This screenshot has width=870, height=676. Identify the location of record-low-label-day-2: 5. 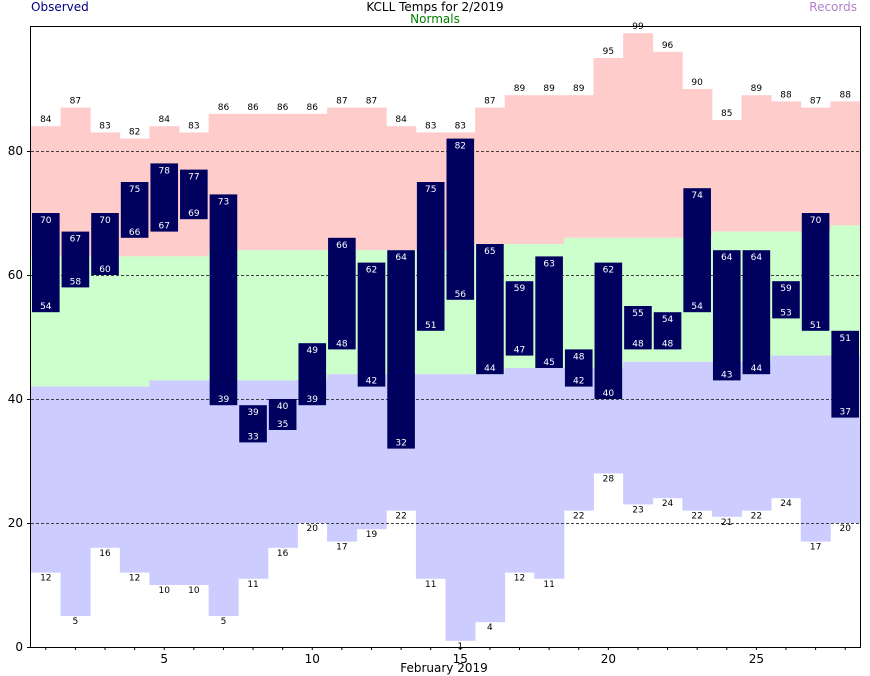
(76, 622).